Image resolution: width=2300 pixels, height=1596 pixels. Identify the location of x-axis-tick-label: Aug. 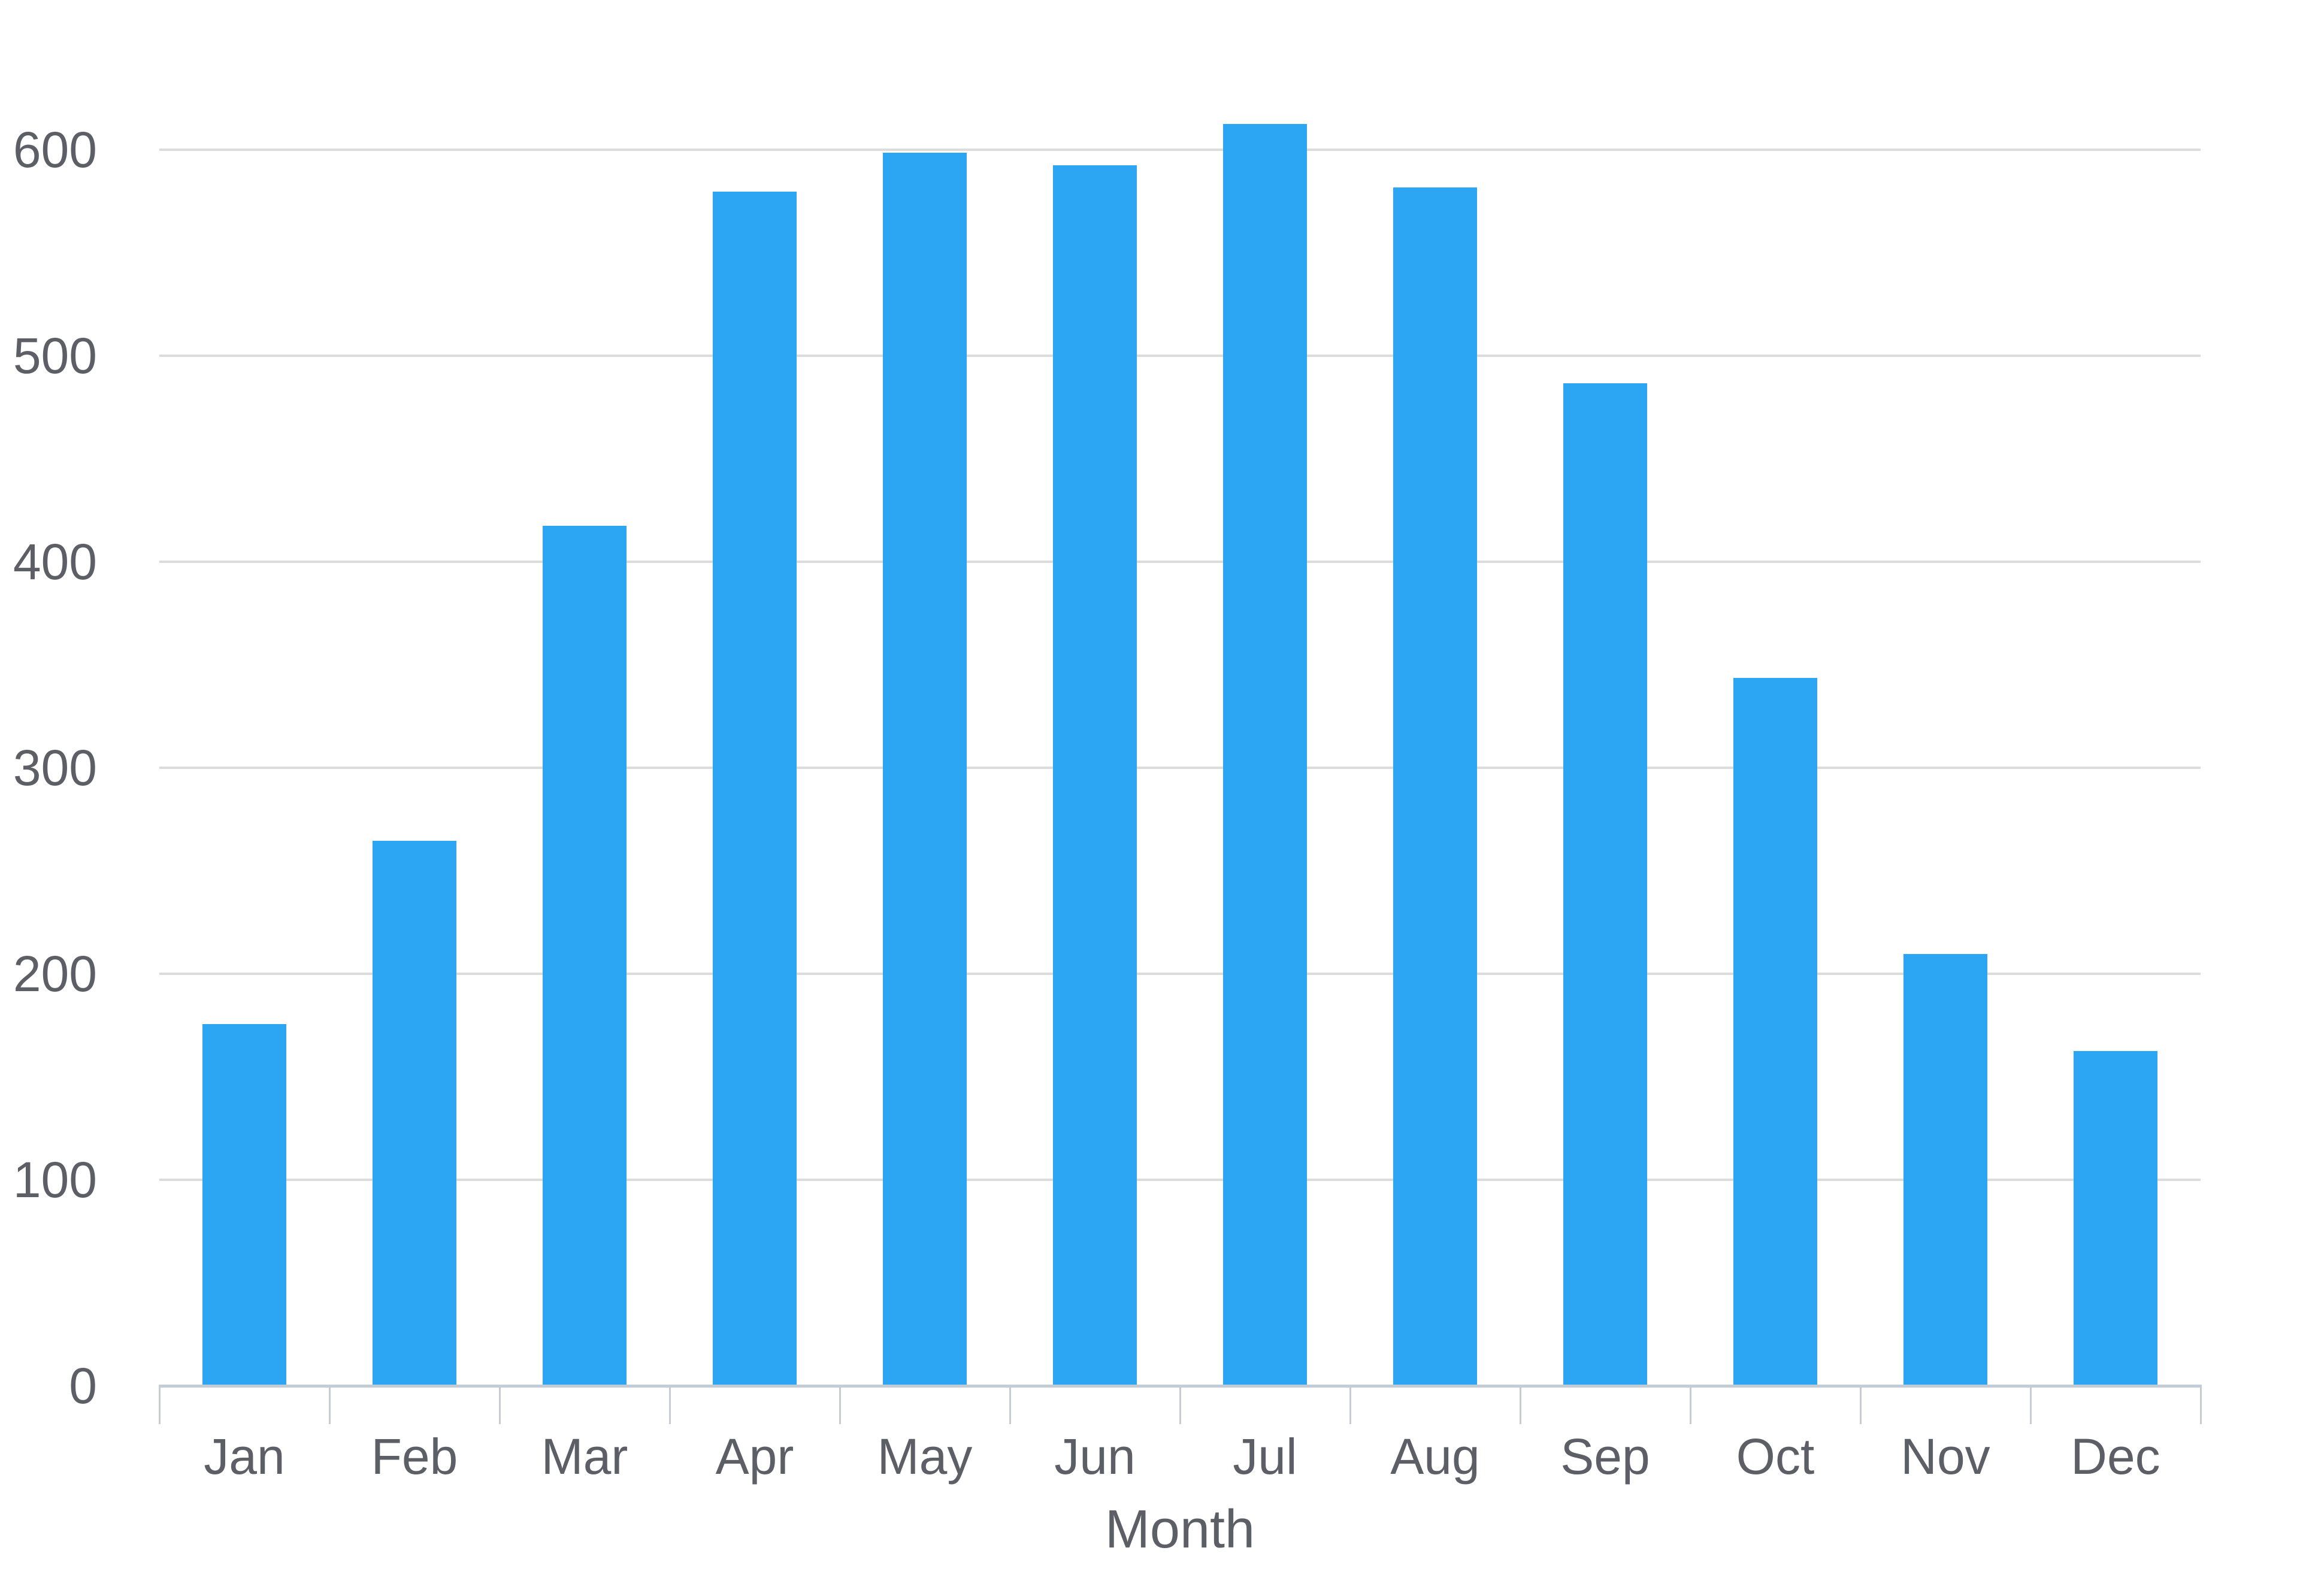
(1435, 1456).